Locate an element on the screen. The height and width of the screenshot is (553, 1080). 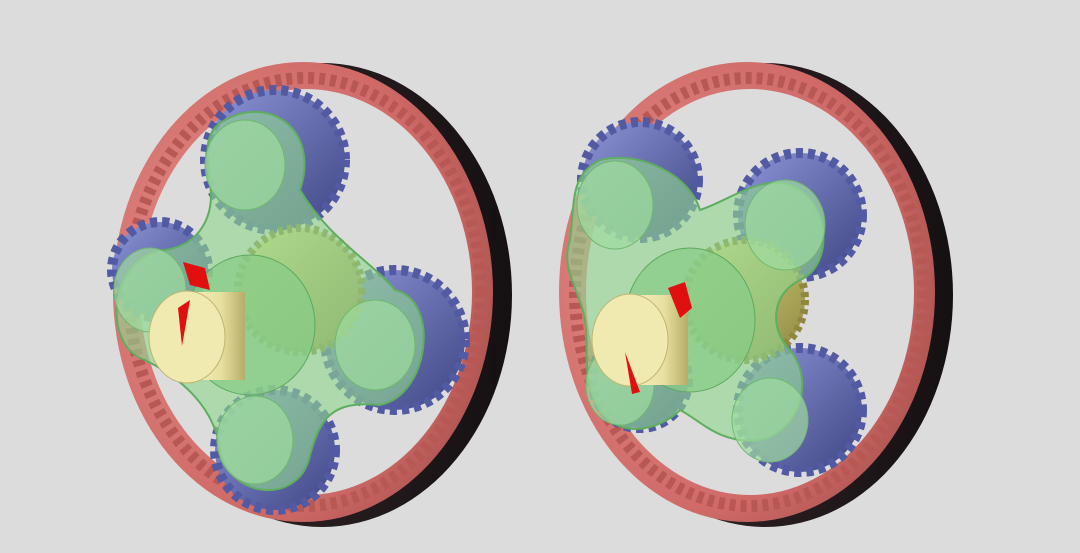
left-red-marker-carrier is located at coordinates (196, 276).